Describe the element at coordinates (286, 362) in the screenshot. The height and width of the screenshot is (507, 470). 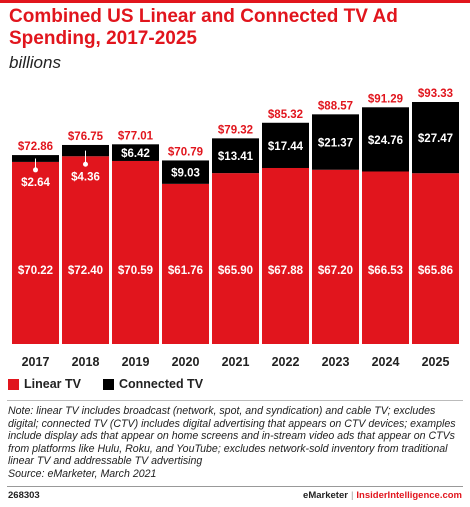
I see `x-tick-2022: 2022` at that location.